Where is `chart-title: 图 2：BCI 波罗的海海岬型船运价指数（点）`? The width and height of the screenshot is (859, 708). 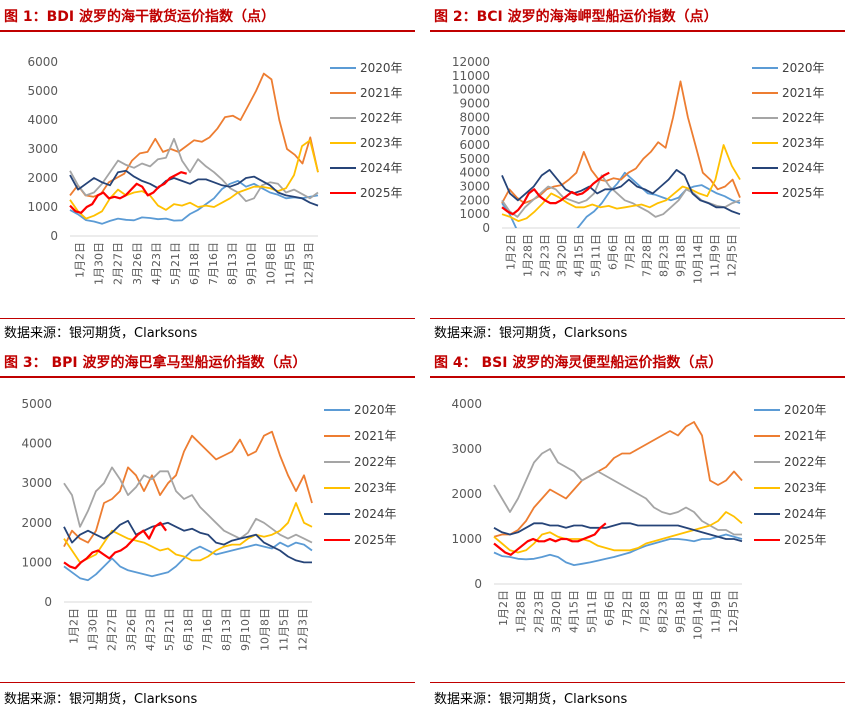
chart-title: 图 2：BCI 波罗的海海岬型船运价指数（点） is located at coordinates (576, 17).